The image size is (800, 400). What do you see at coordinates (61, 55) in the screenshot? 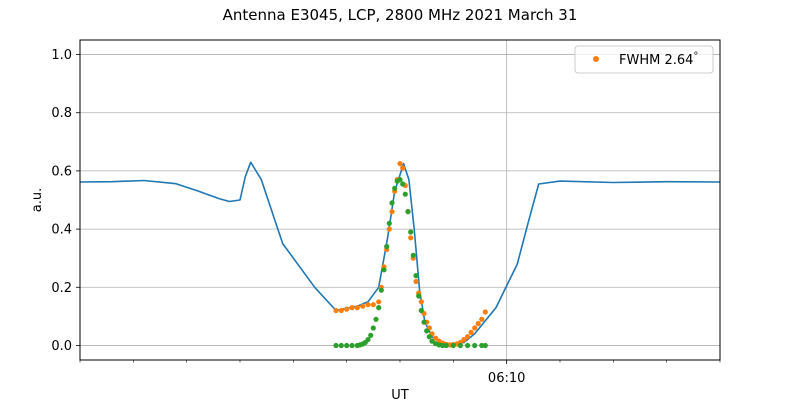
I see `y-tick-label: 1.0` at bounding box center [61, 55].